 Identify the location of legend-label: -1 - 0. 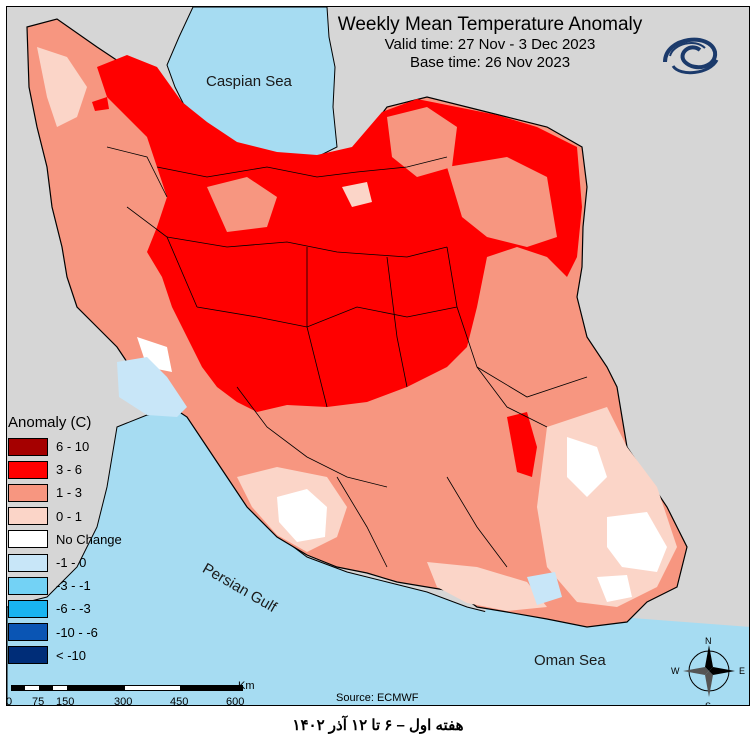
(71, 563).